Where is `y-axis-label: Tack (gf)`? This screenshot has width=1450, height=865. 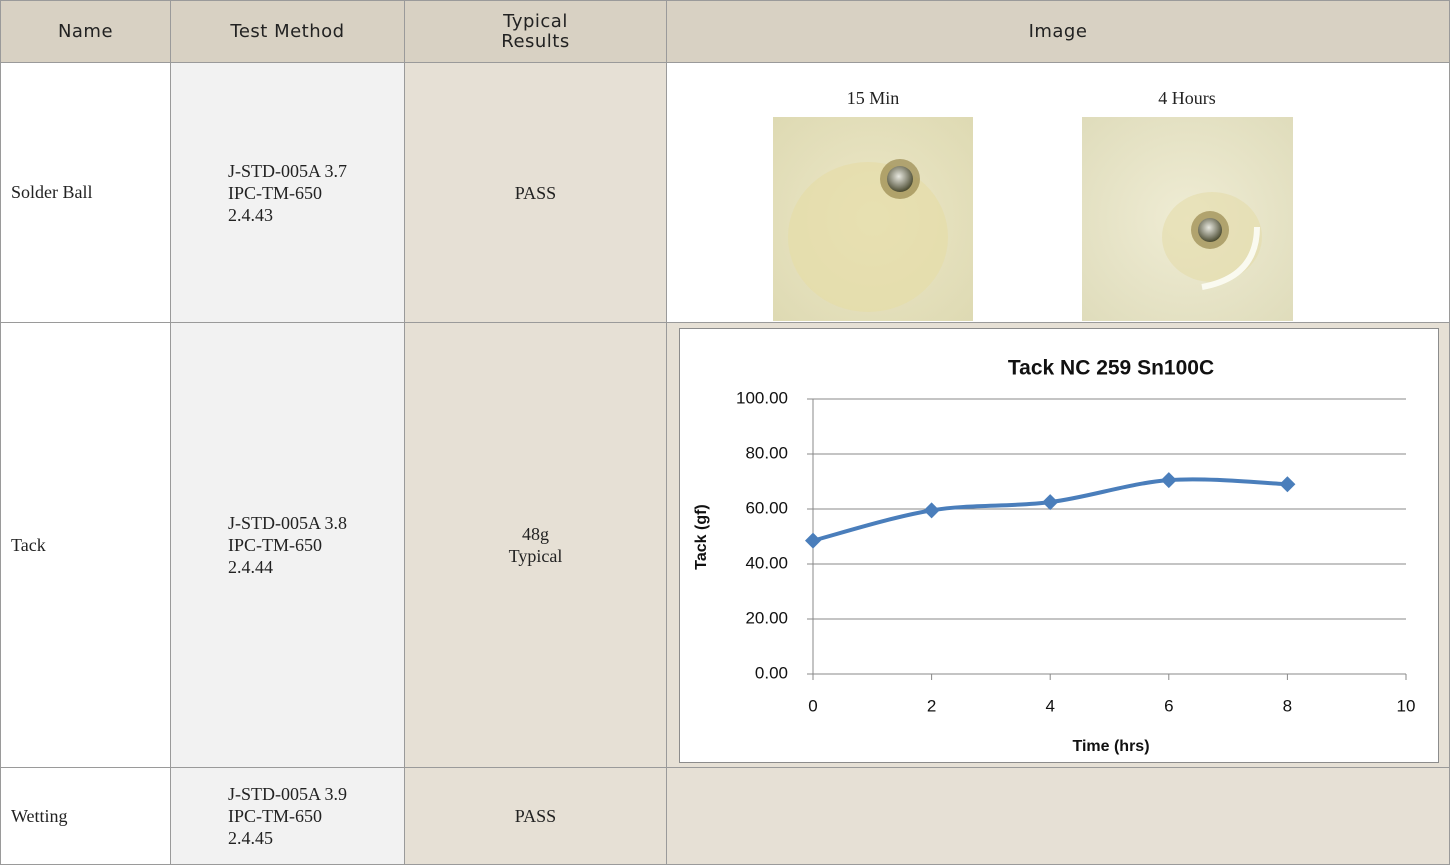
y-axis-label: Tack (gf) is located at coordinates (701, 536).